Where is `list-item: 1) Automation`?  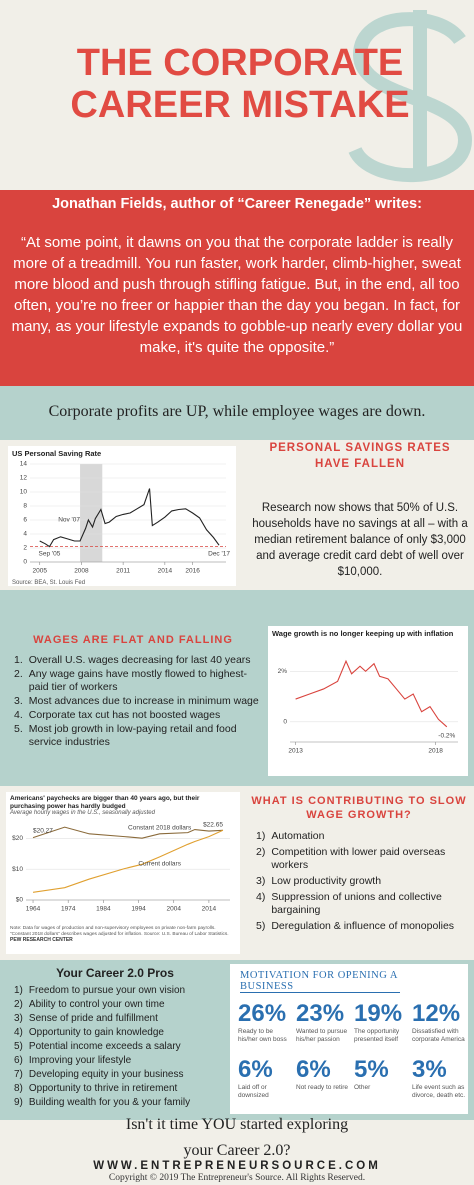 list-item: 1) Automation is located at coordinates (363, 836).